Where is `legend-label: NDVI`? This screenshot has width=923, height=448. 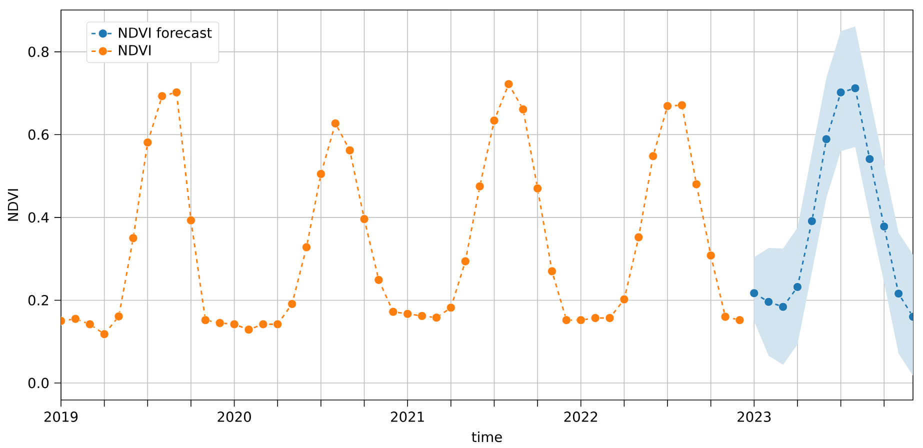
legend-label: NDVI is located at coordinates (134, 50).